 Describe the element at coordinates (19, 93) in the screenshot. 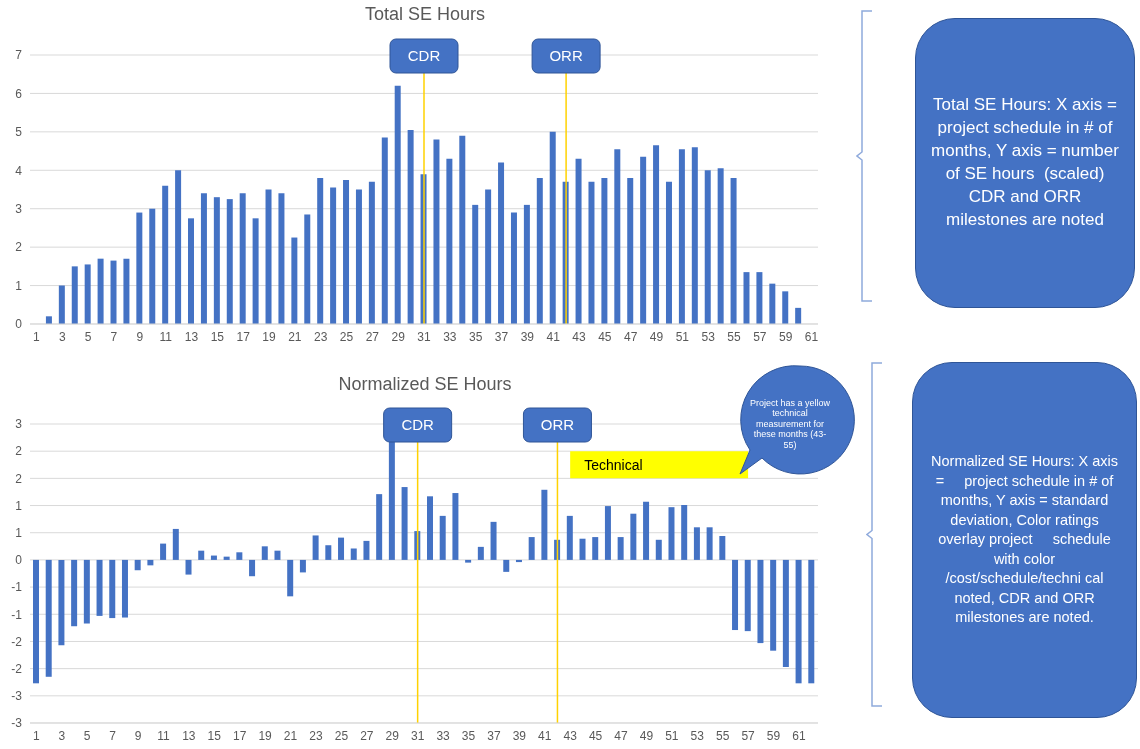

I see `y-tick-label: 6` at that location.